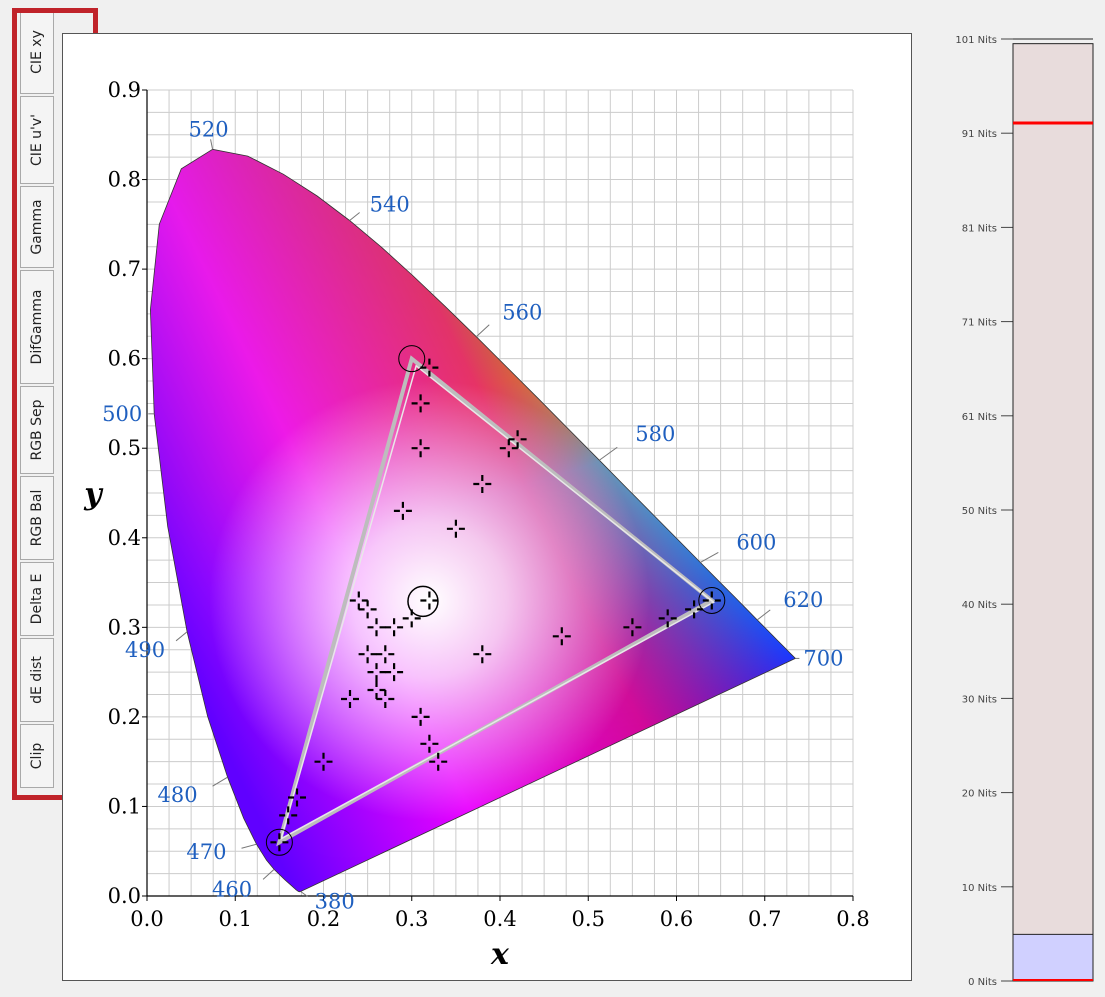  I want to click on tab-8: dE dist, so click(37, 680).